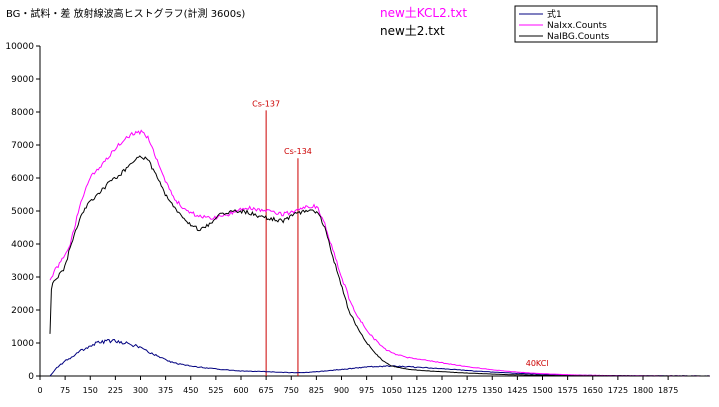 Image resolution: width=719 pixels, height=407 pixels. I want to click on x-tick-label: 1650, so click(593, 390).